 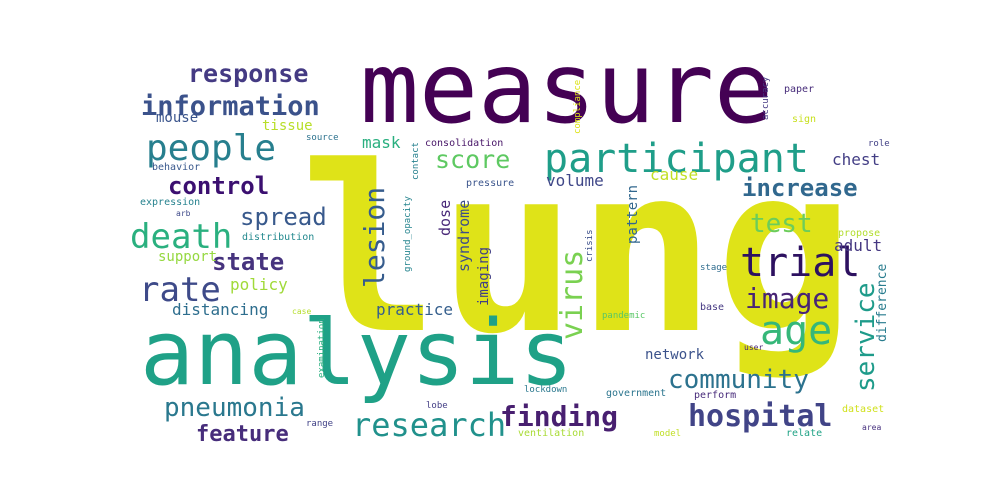 What do you see at coordinates (220, 309) in the screenshot?
I see `word-distancing: distancing` at bounding box center [220, 309].